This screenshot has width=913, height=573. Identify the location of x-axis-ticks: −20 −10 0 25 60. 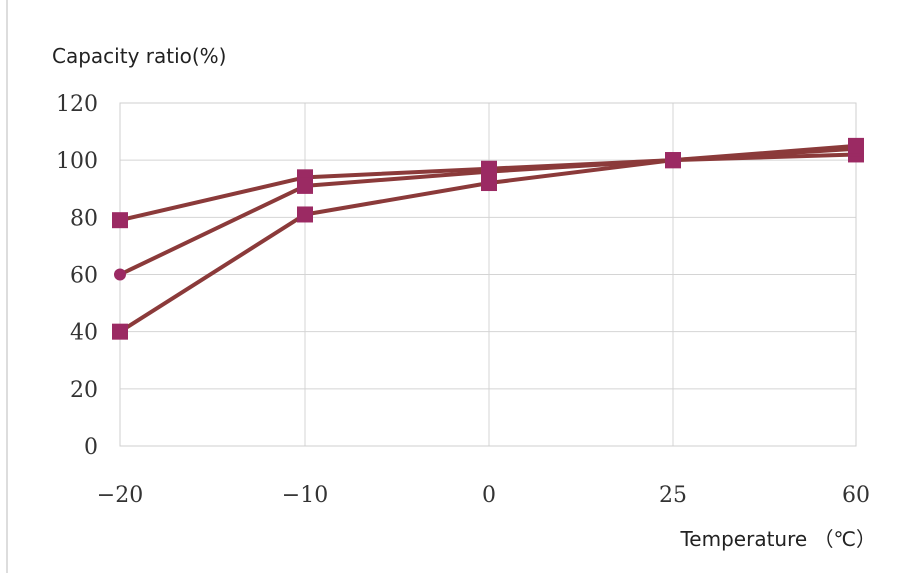
(483, 495).